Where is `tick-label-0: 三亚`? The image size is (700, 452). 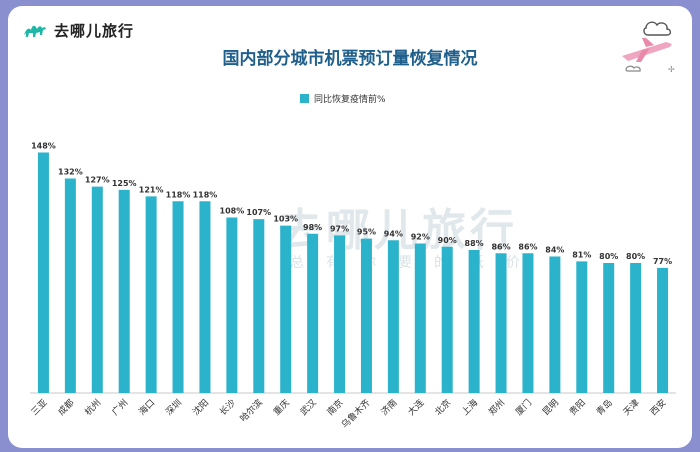 tick-label-0: 三亚 is located at coordinates (39, 407).